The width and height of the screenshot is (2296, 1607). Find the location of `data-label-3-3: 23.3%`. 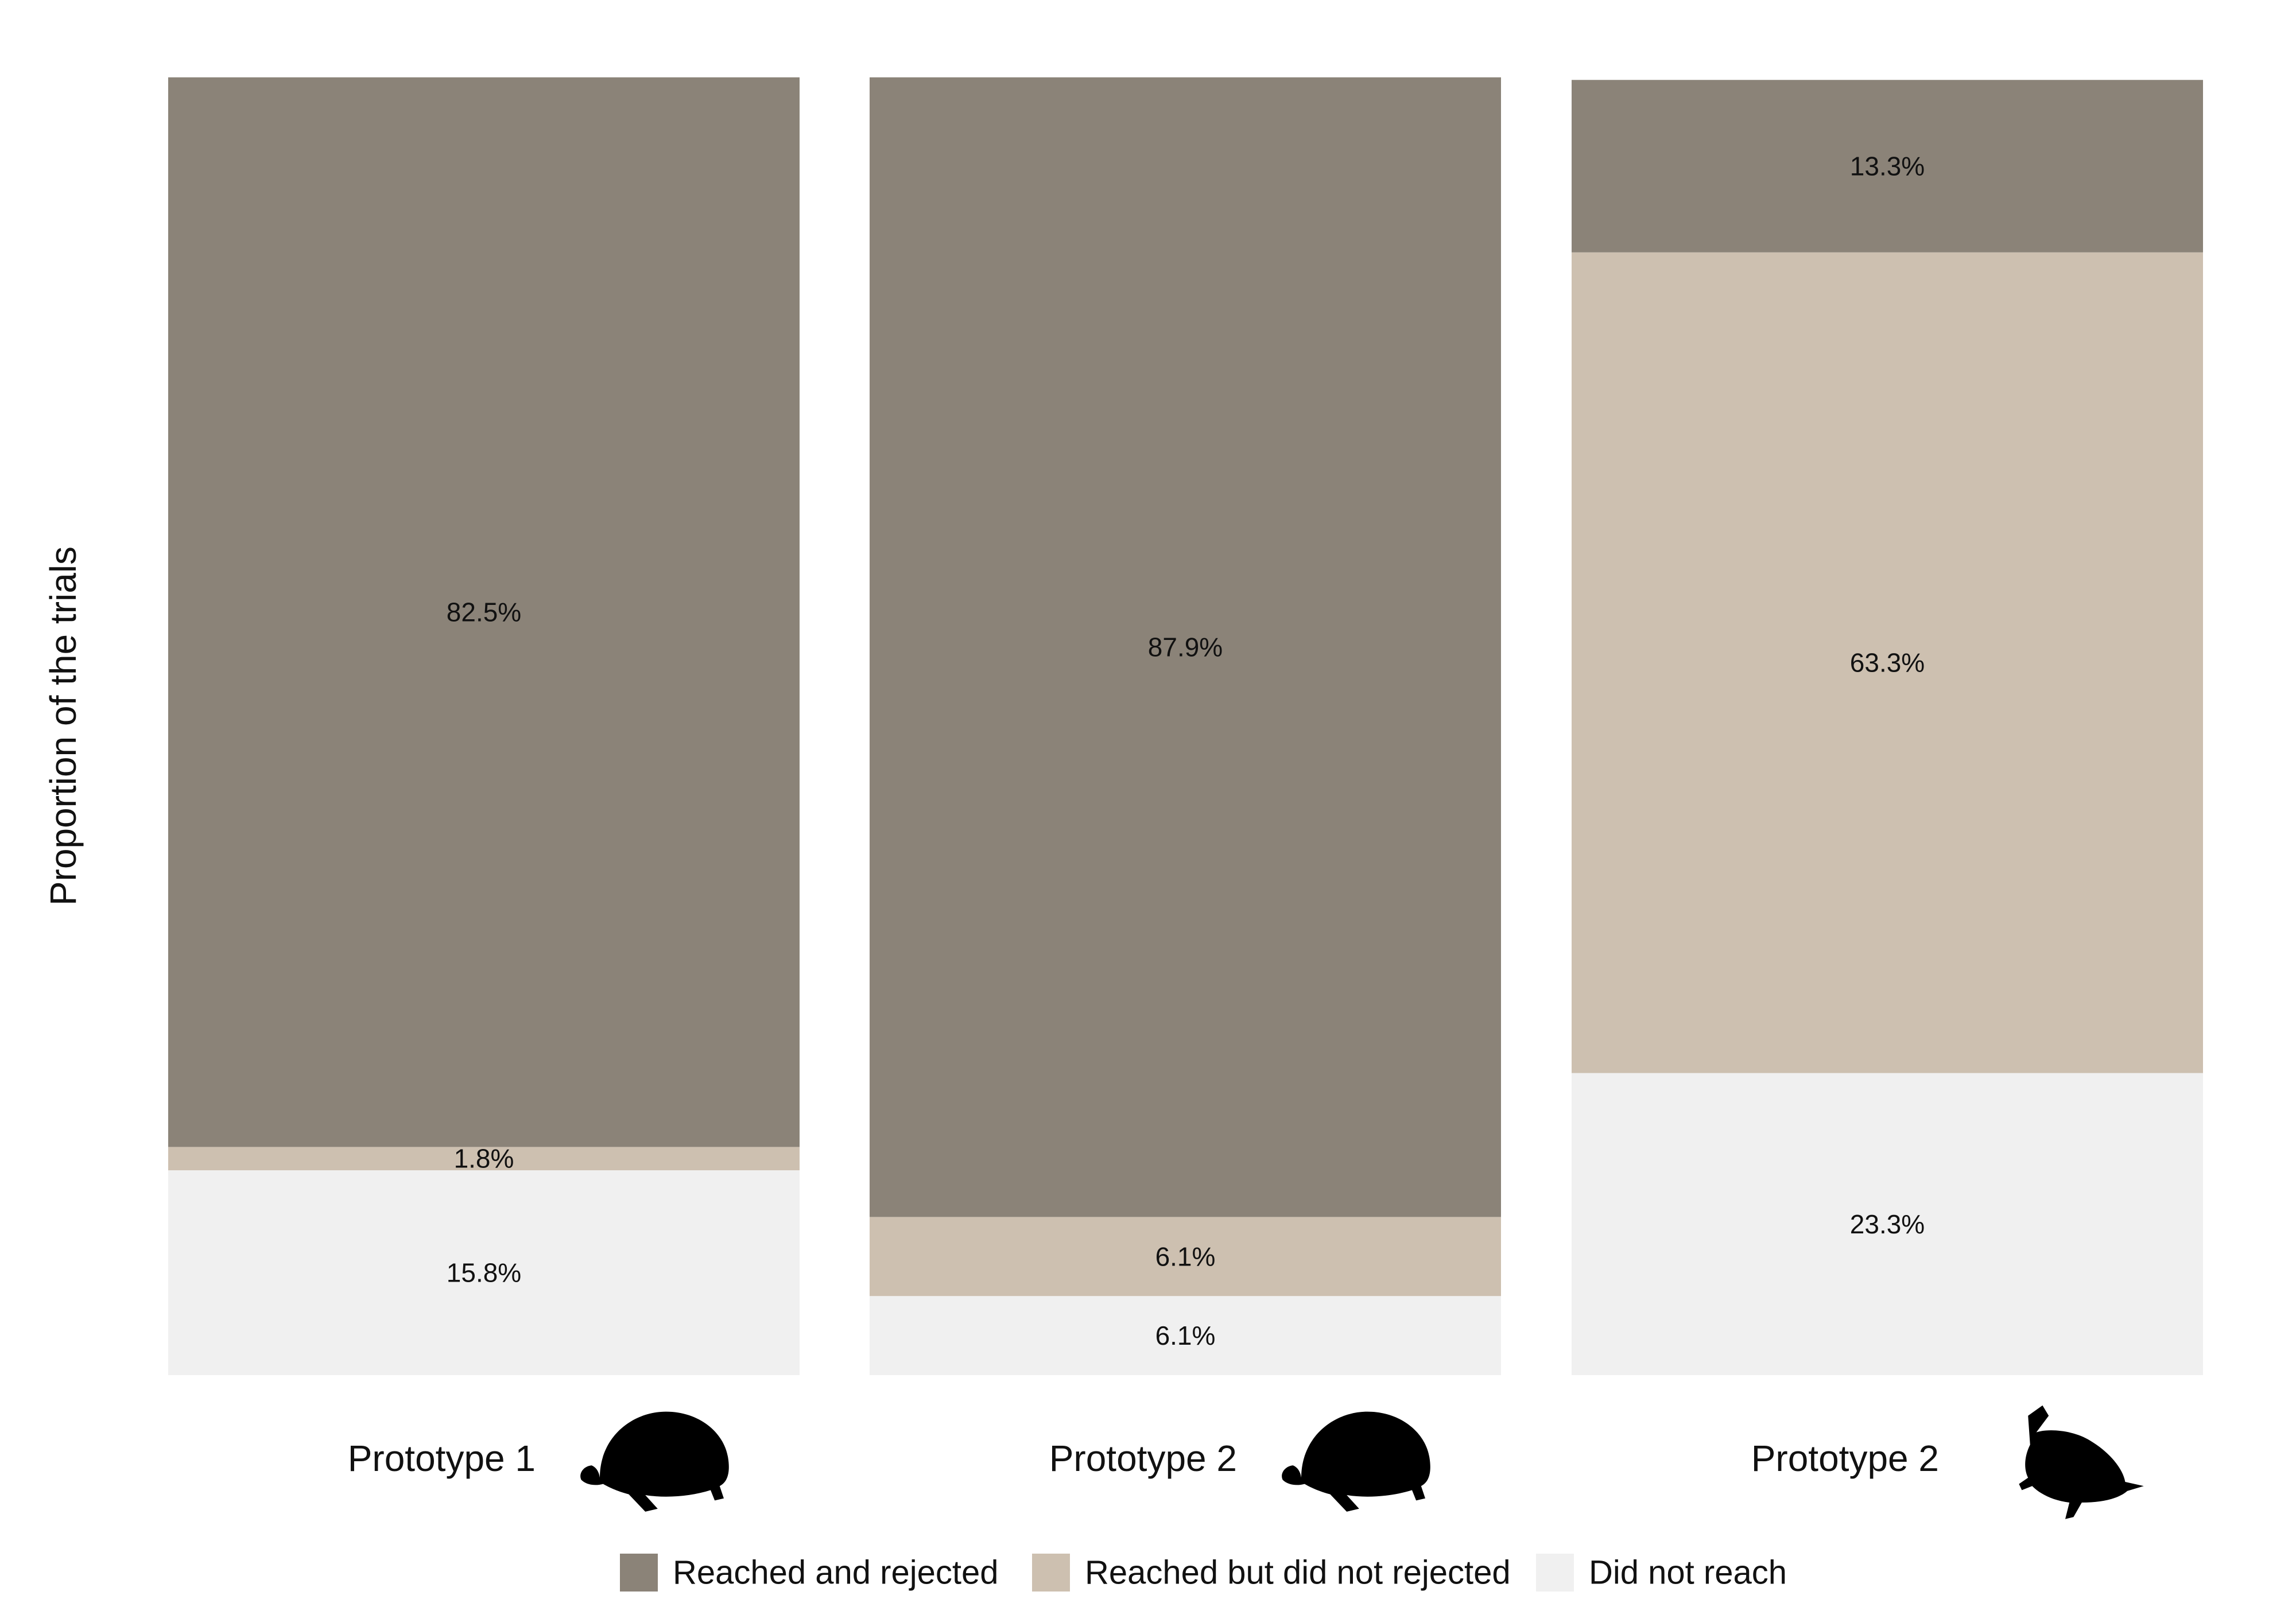

data-label-3-3: 23.3% is located at coordinates (1887, 1224).